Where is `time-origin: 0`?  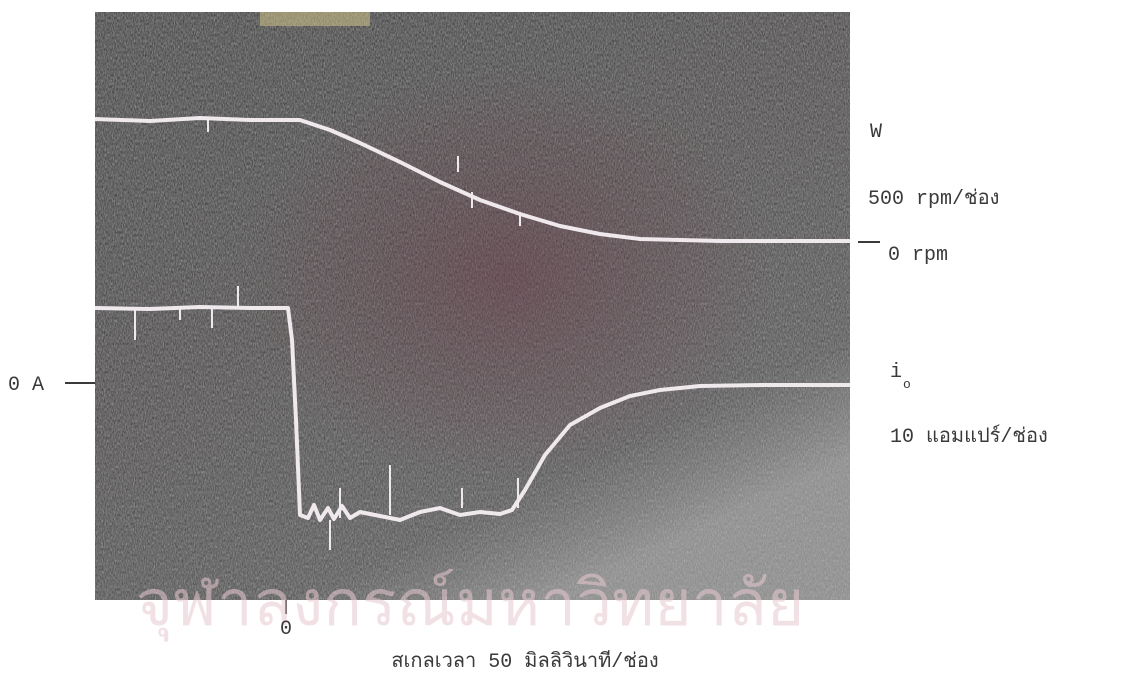 time-origin: 0 is located at coordinates (286, 629).